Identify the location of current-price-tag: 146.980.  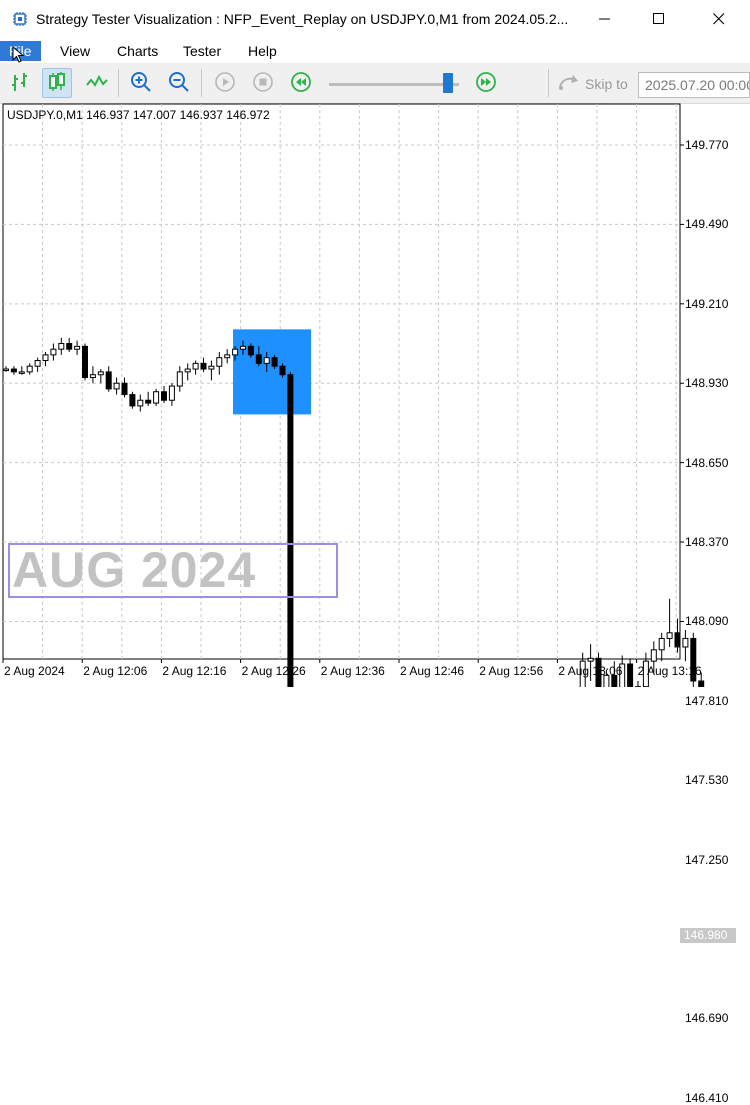
(708, 935).